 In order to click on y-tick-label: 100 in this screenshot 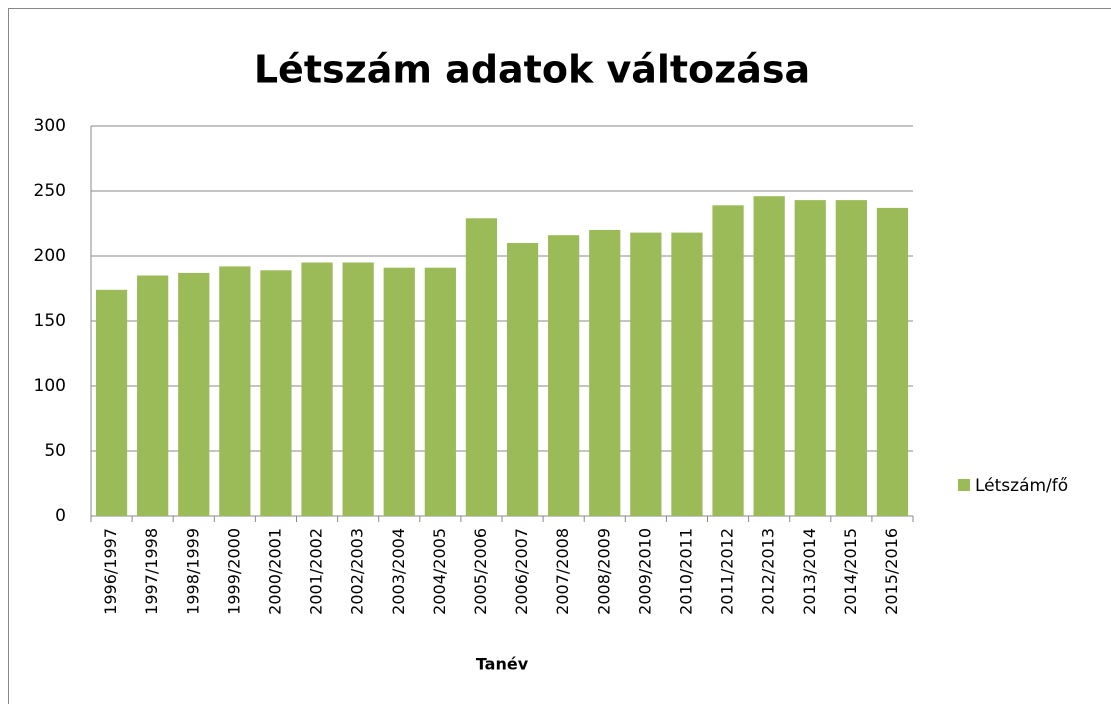, I will do `click(50, 386)`.